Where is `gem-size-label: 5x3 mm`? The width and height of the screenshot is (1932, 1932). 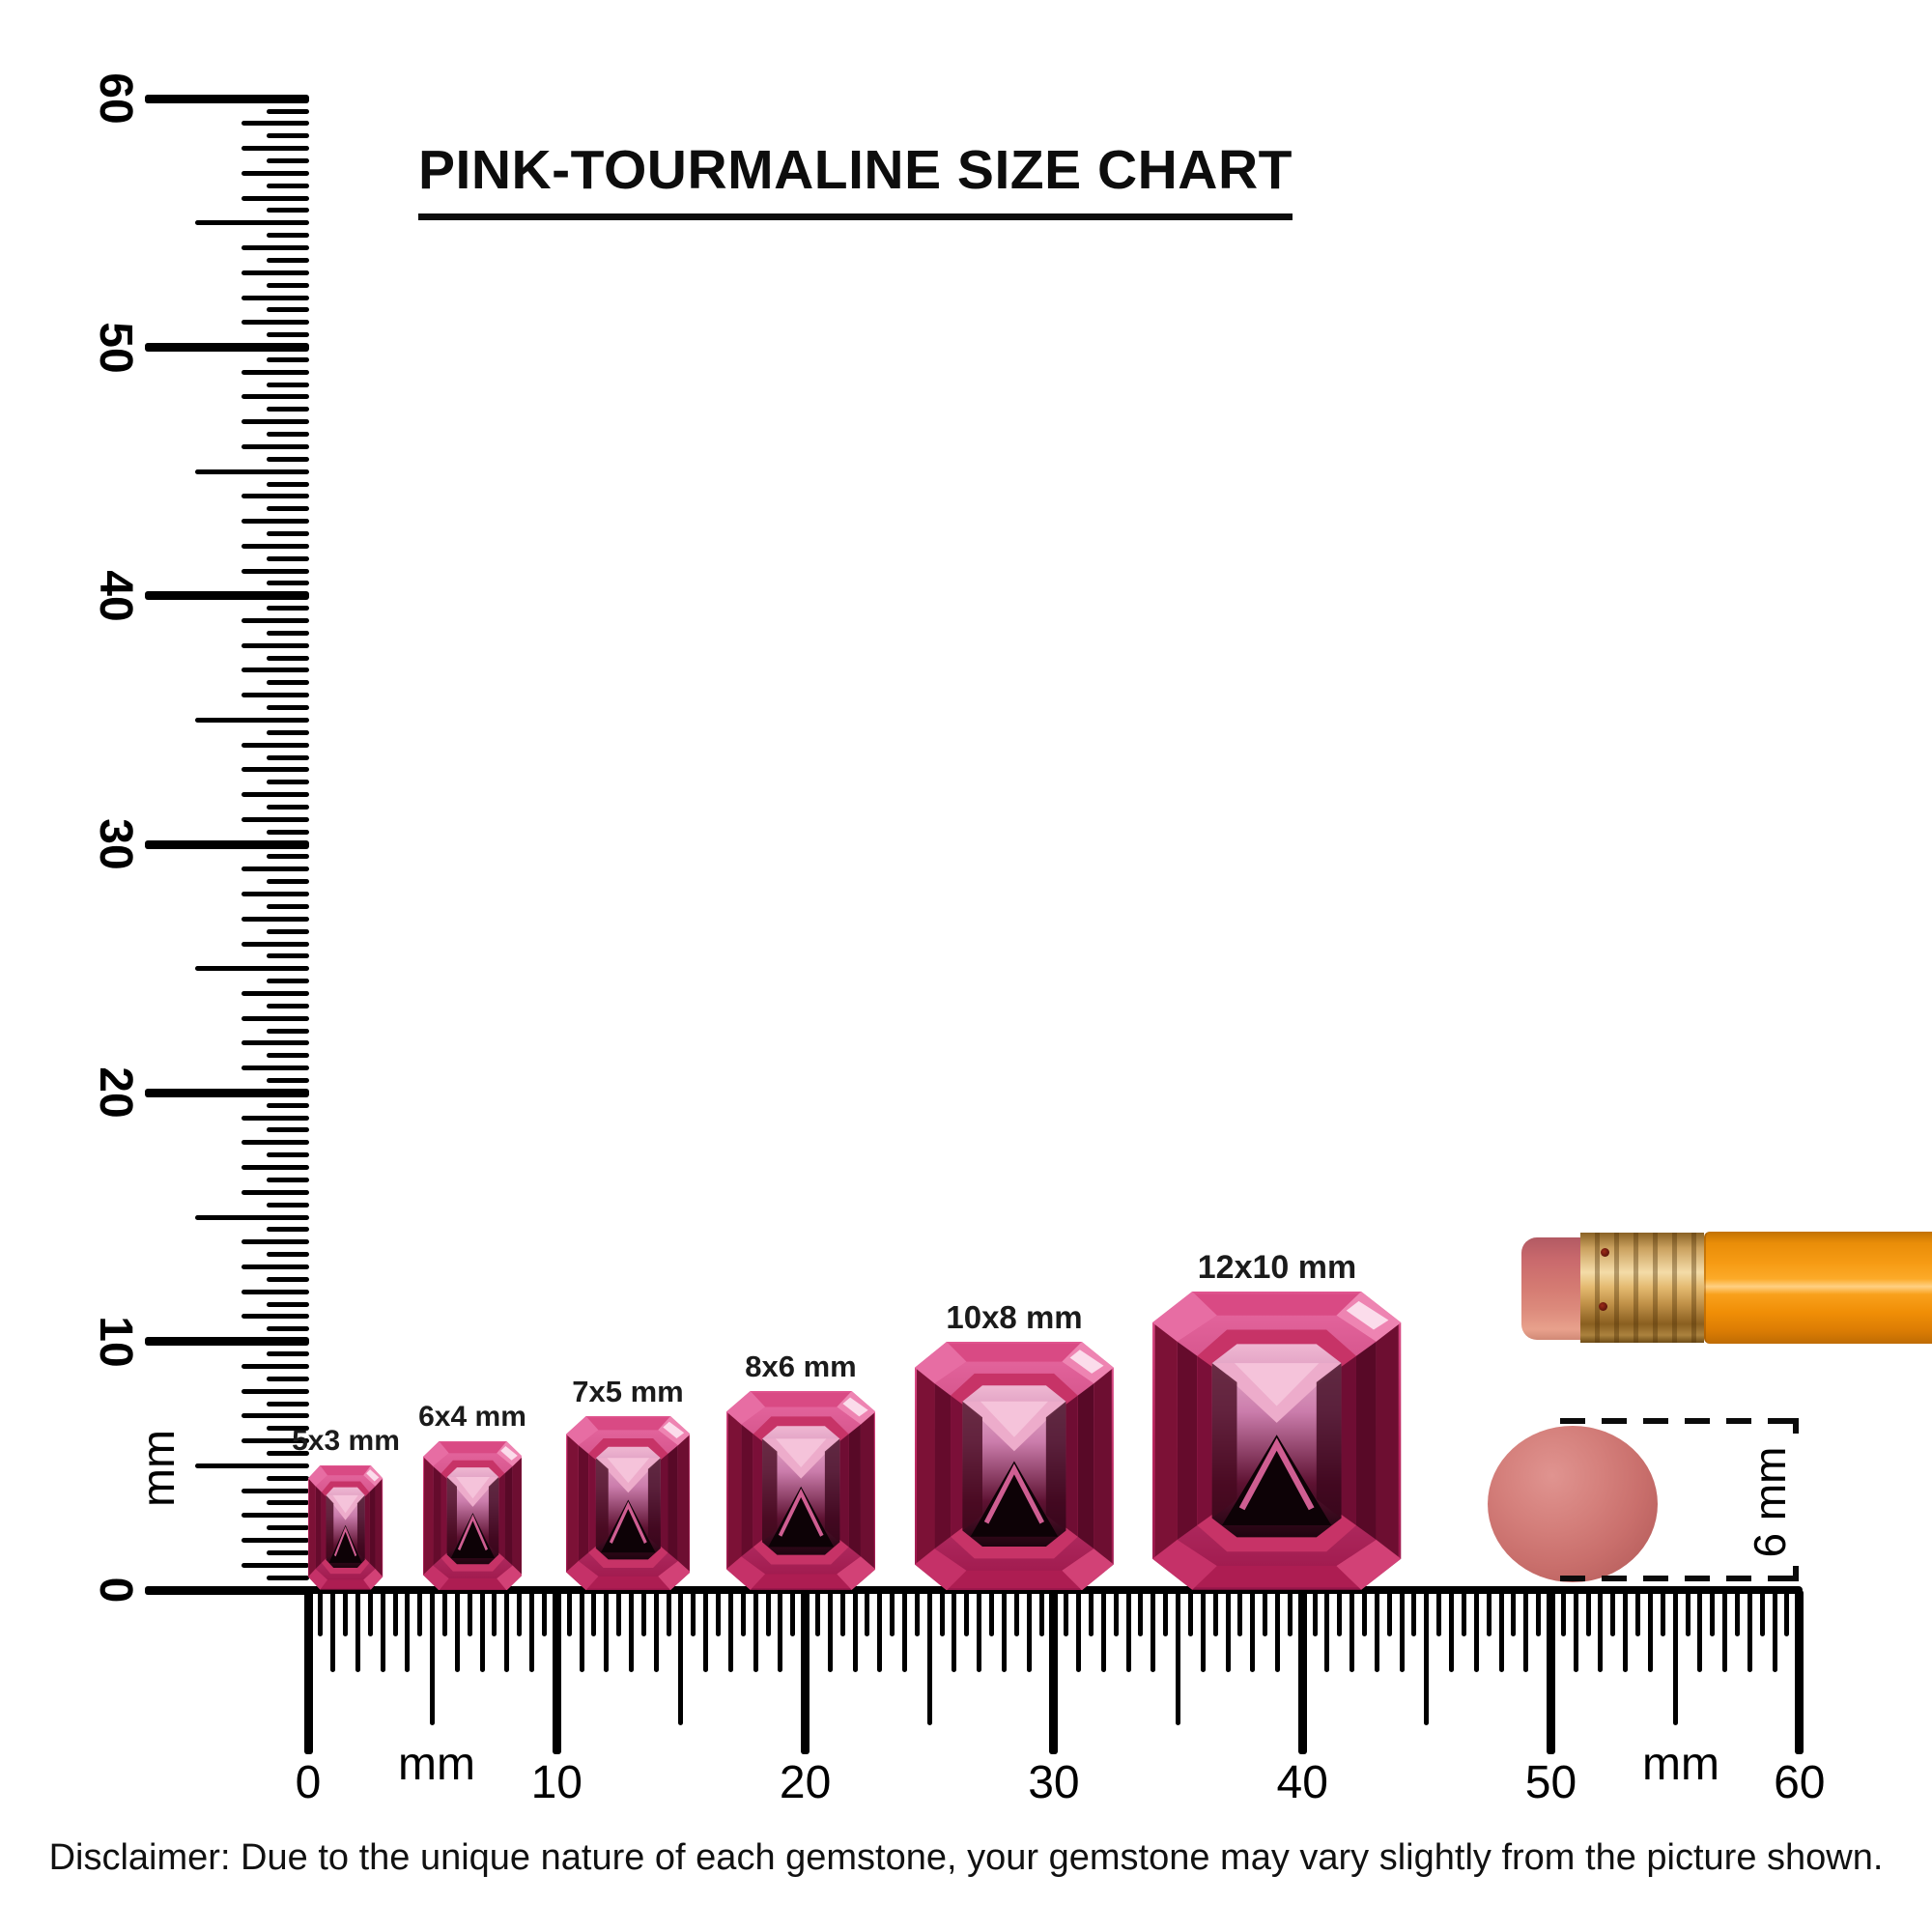 gem-size-label: 5x3 mm is located at coordinates (346, 1441).